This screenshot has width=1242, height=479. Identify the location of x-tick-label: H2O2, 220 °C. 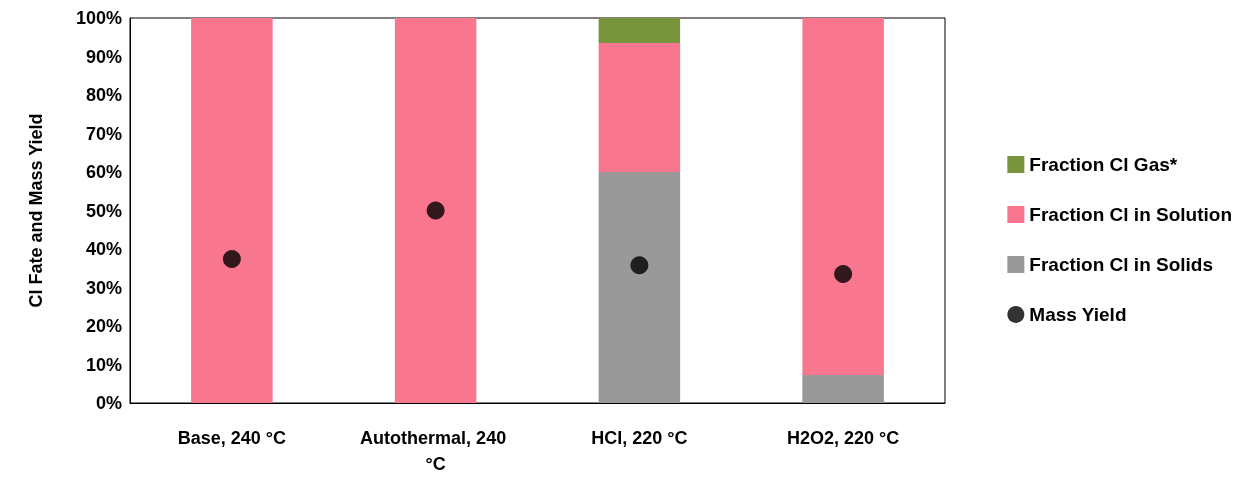
(843, 438).